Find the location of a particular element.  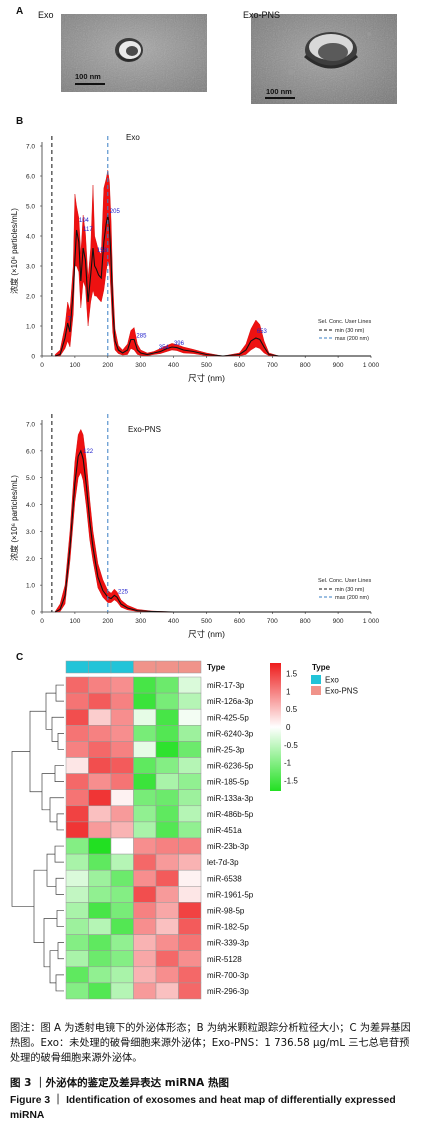

colorbar is located at coordinates (275, 727).